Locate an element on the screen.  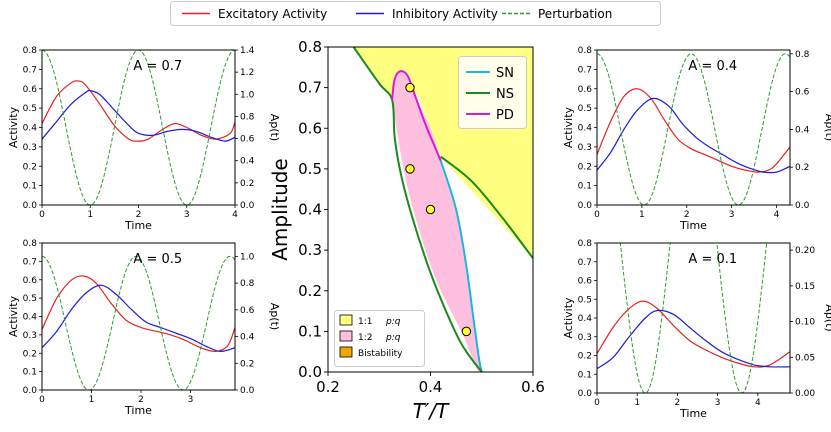
legend-patch-label: Bistability is located at coordinates (380, 354).